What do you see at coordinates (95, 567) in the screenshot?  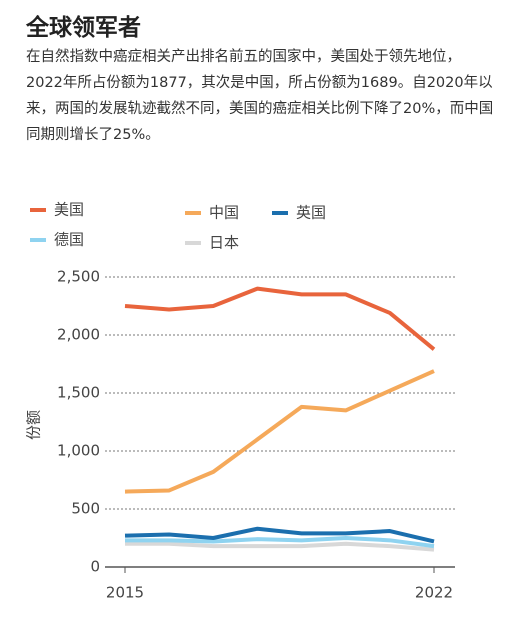 I see `y-tick-label: 0` at bounding box center [95, 567].